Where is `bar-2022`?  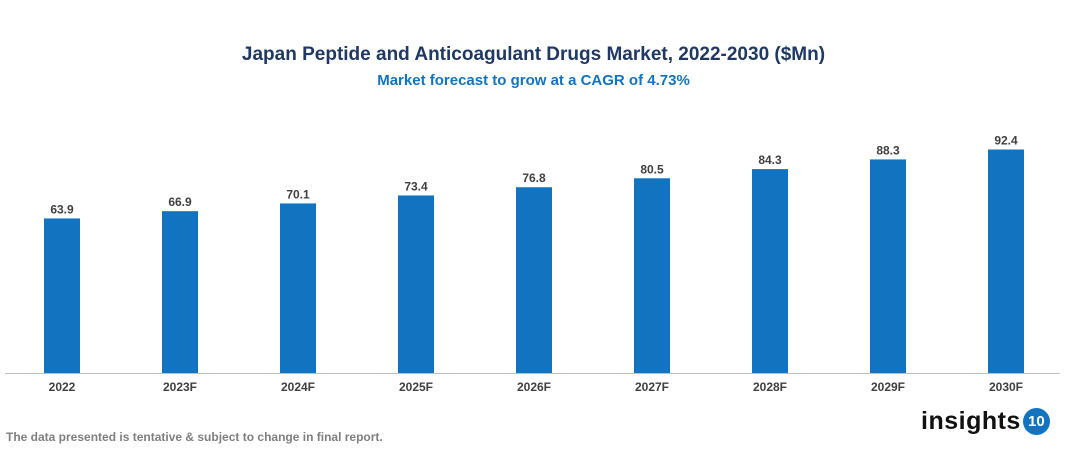 bar-2022 is located at coordinates (62, 295).